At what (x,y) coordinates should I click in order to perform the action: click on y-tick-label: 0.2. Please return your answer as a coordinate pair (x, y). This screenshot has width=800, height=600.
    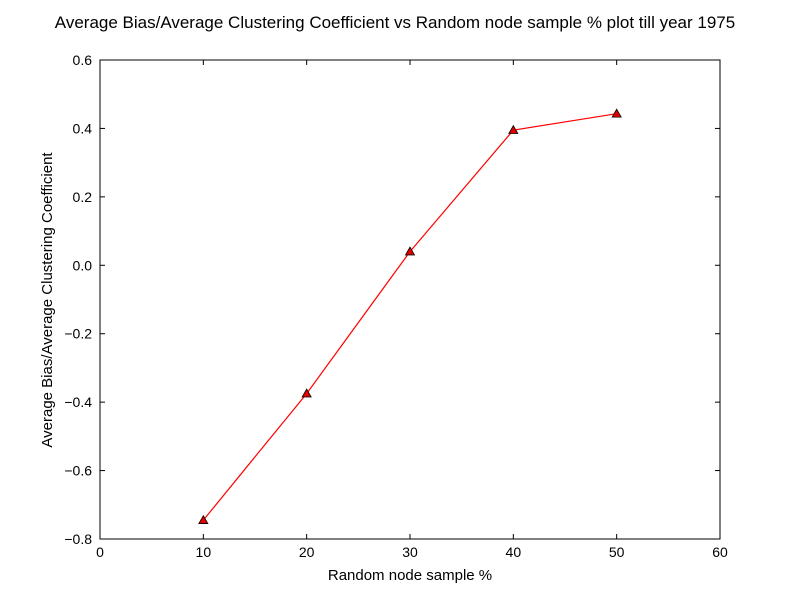
    Looking at the image, I should click on (83, 197).